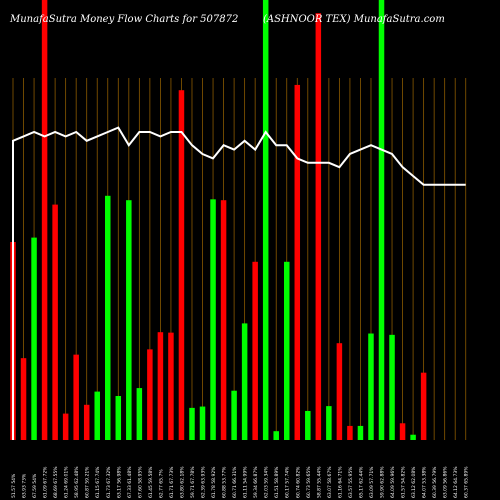 This screenshot has width=500, height=500. Describe the element at coordinates (161, 483) in the screenshot. I see `tick-label-14: 62.77 65.7%` at that location.